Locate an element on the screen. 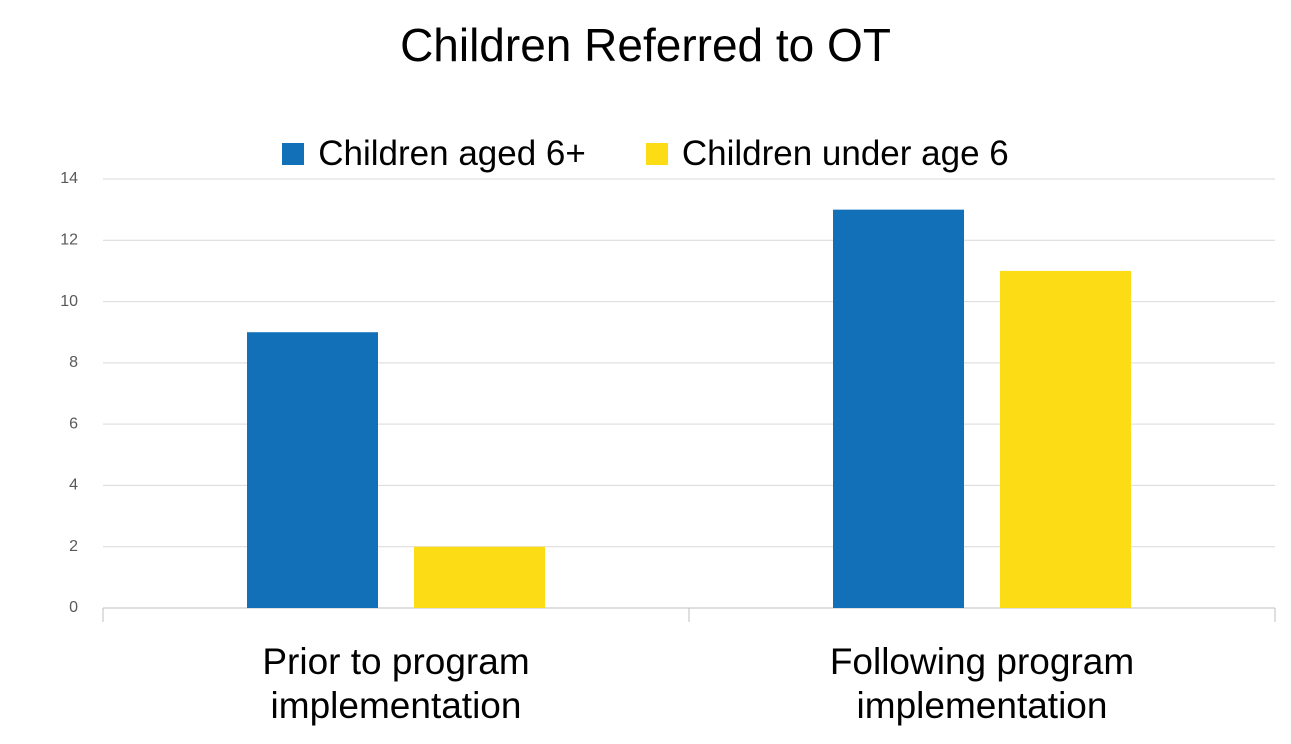 The width and height of the screenshot is (1291, 744). y-tick-label: 8 is located at coordinates (73, 362).